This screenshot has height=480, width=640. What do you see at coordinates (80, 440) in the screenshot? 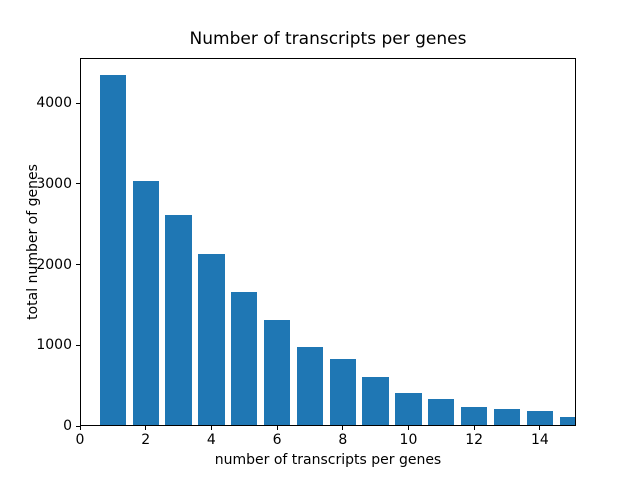
I see `x-tick-label: 0` at bounding box center [80, 440].